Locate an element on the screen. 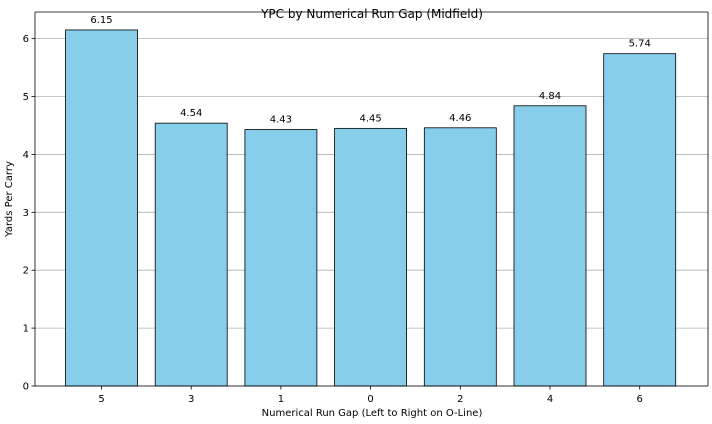 Image resolution: width=712 pixels, height=424 pixels. y-tick-label: 4 is located at coordinates (26, 155).